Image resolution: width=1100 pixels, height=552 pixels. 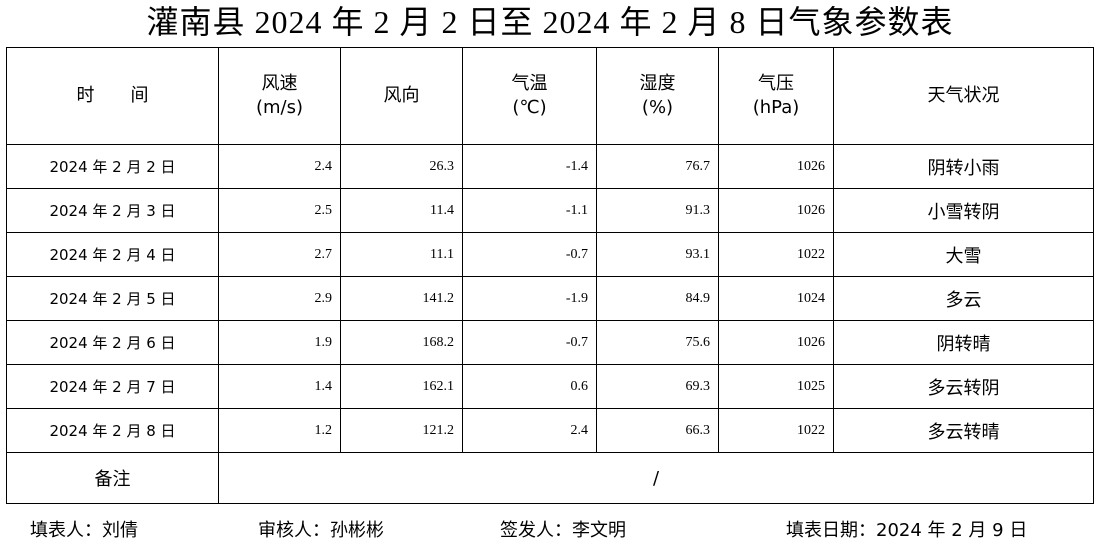 What do you see at coordinates (401, 386) in the screenshot?
I see `cell: 162.1` at bounding box center [401, 386].